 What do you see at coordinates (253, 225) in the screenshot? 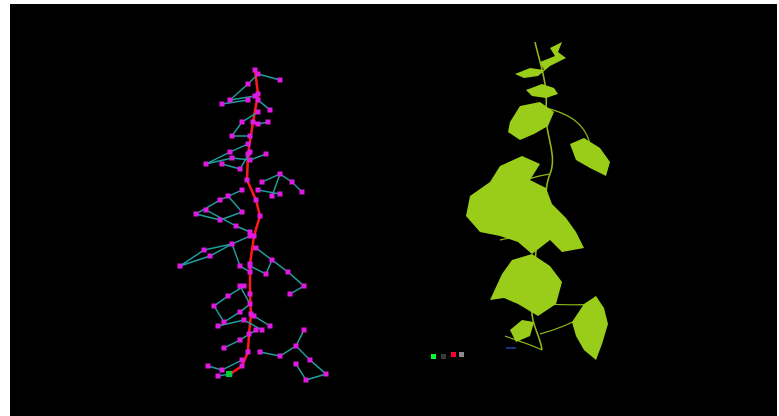
I see `skeleton-graph` at bounding box center [253, 225].